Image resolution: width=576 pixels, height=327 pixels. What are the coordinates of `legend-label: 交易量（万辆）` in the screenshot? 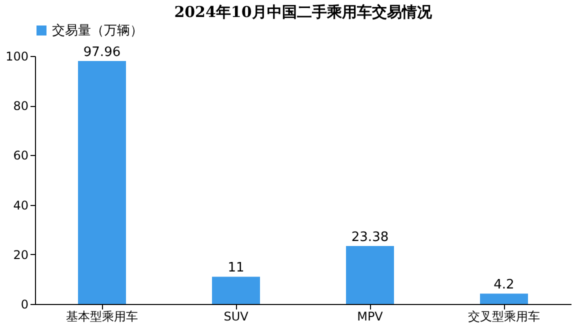 It's located at (97, 30).